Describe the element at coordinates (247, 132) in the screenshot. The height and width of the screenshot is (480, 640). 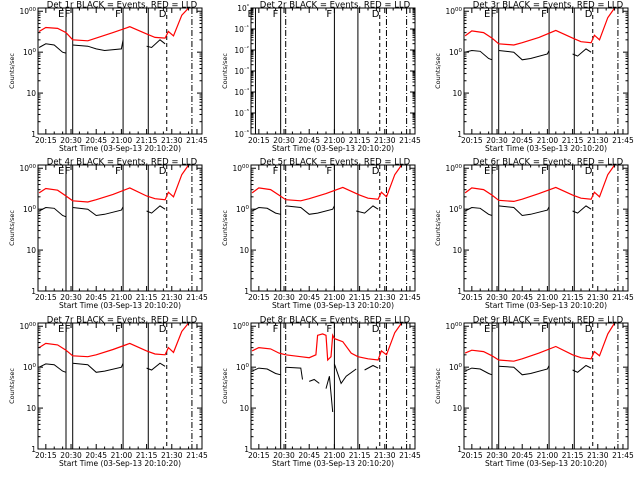
I see `y-tick-exponent: ⁻⁶` at that location.